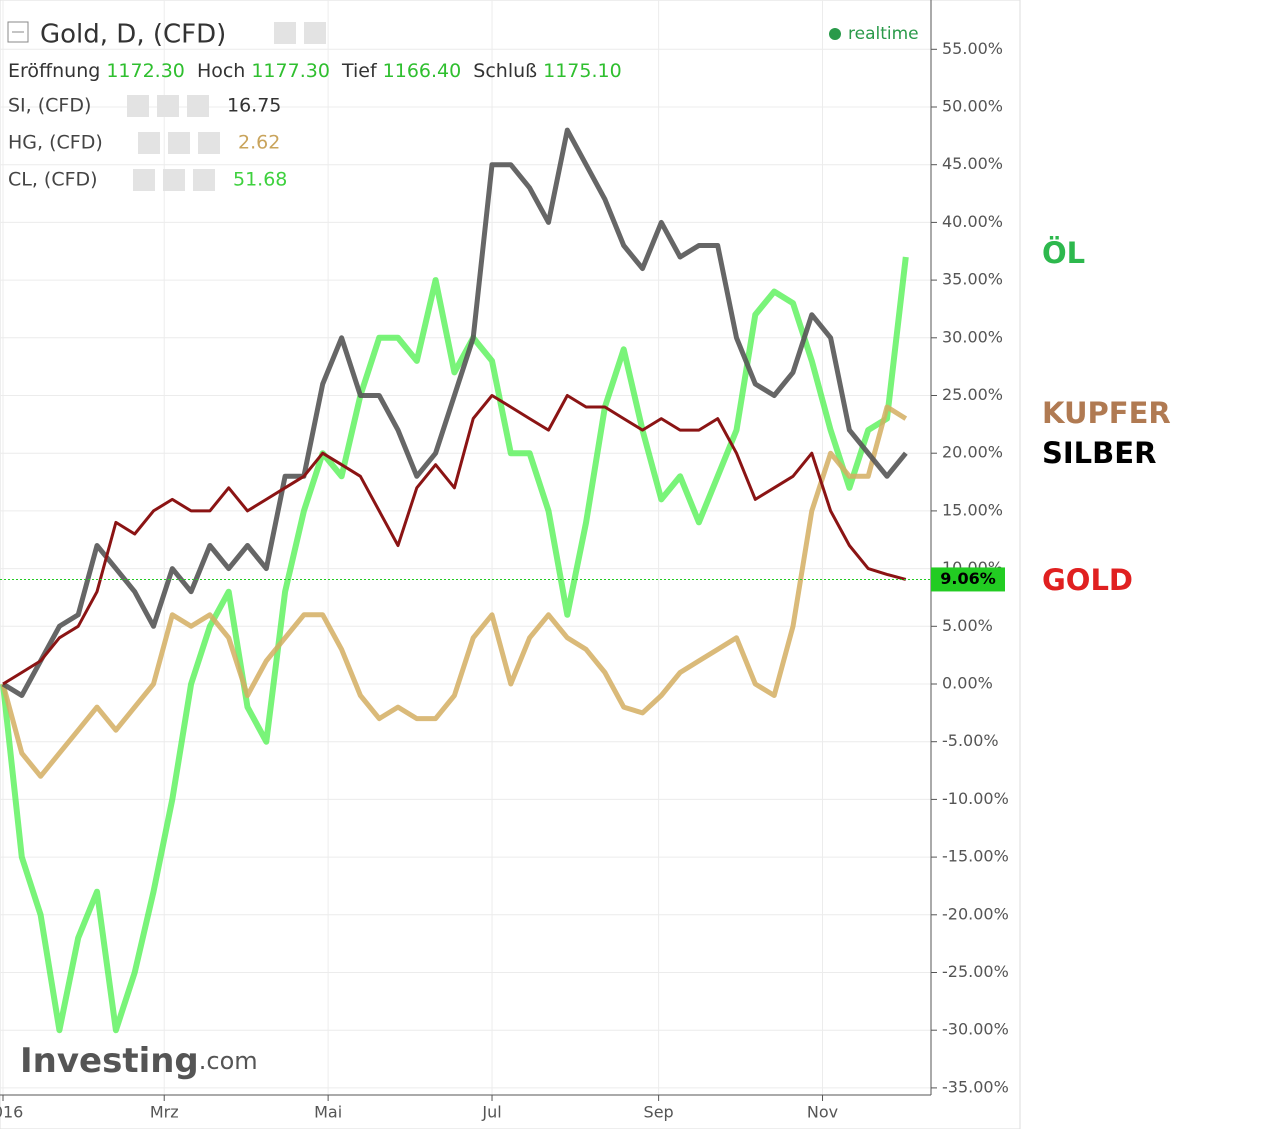 This screenshot has width=1266, height=1133. What do you see at coordinates (49, 106) in the screenshot?
I see `overlay-name: SI, (CFD)` at bounding box center [49, 106].